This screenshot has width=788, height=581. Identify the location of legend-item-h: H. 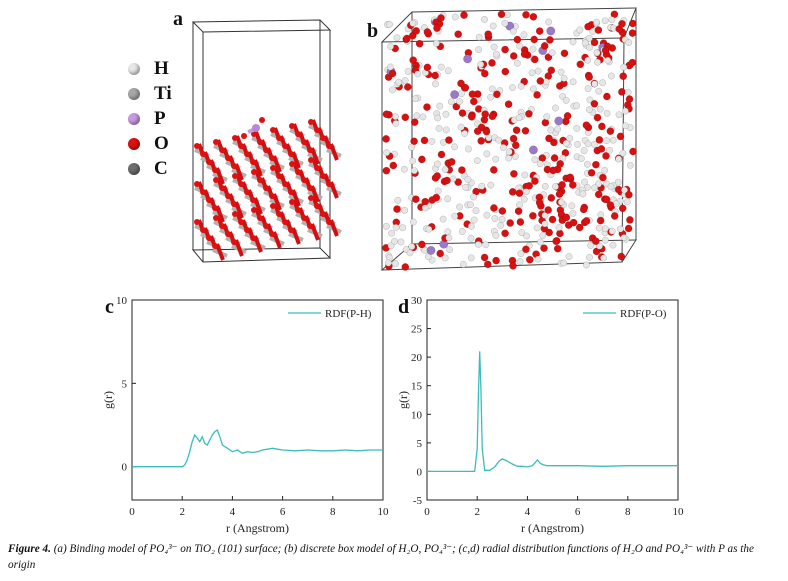
(148, 69).